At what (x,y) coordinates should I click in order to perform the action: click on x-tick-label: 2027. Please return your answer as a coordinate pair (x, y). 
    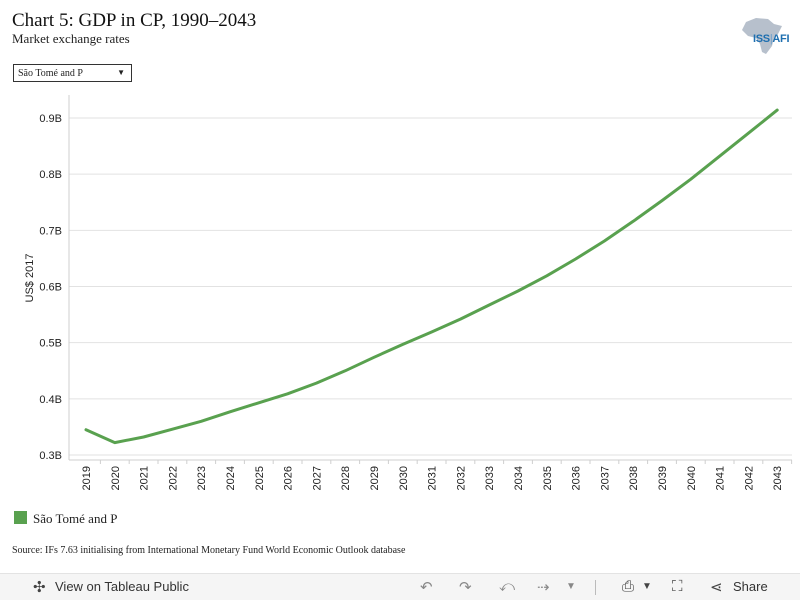
    Looking at the image, I should click on (317, 478).